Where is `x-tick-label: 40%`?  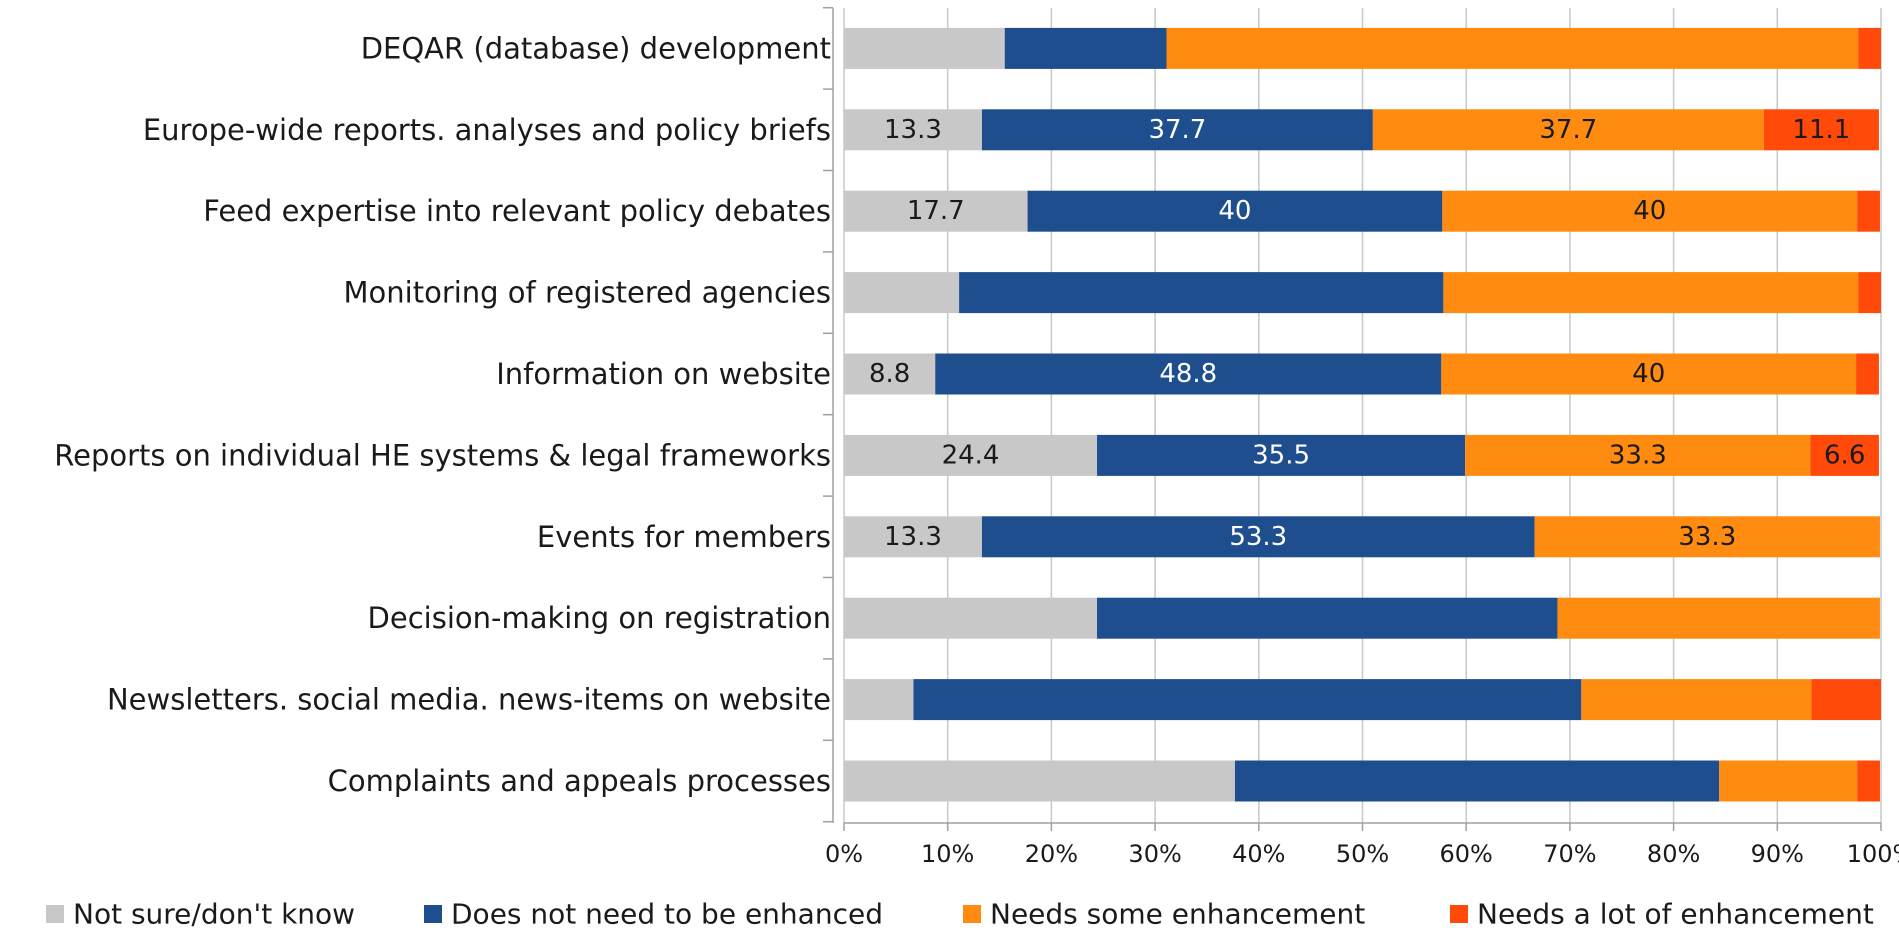 x-tick-label: 40% is located at coordinates (1258, 854).